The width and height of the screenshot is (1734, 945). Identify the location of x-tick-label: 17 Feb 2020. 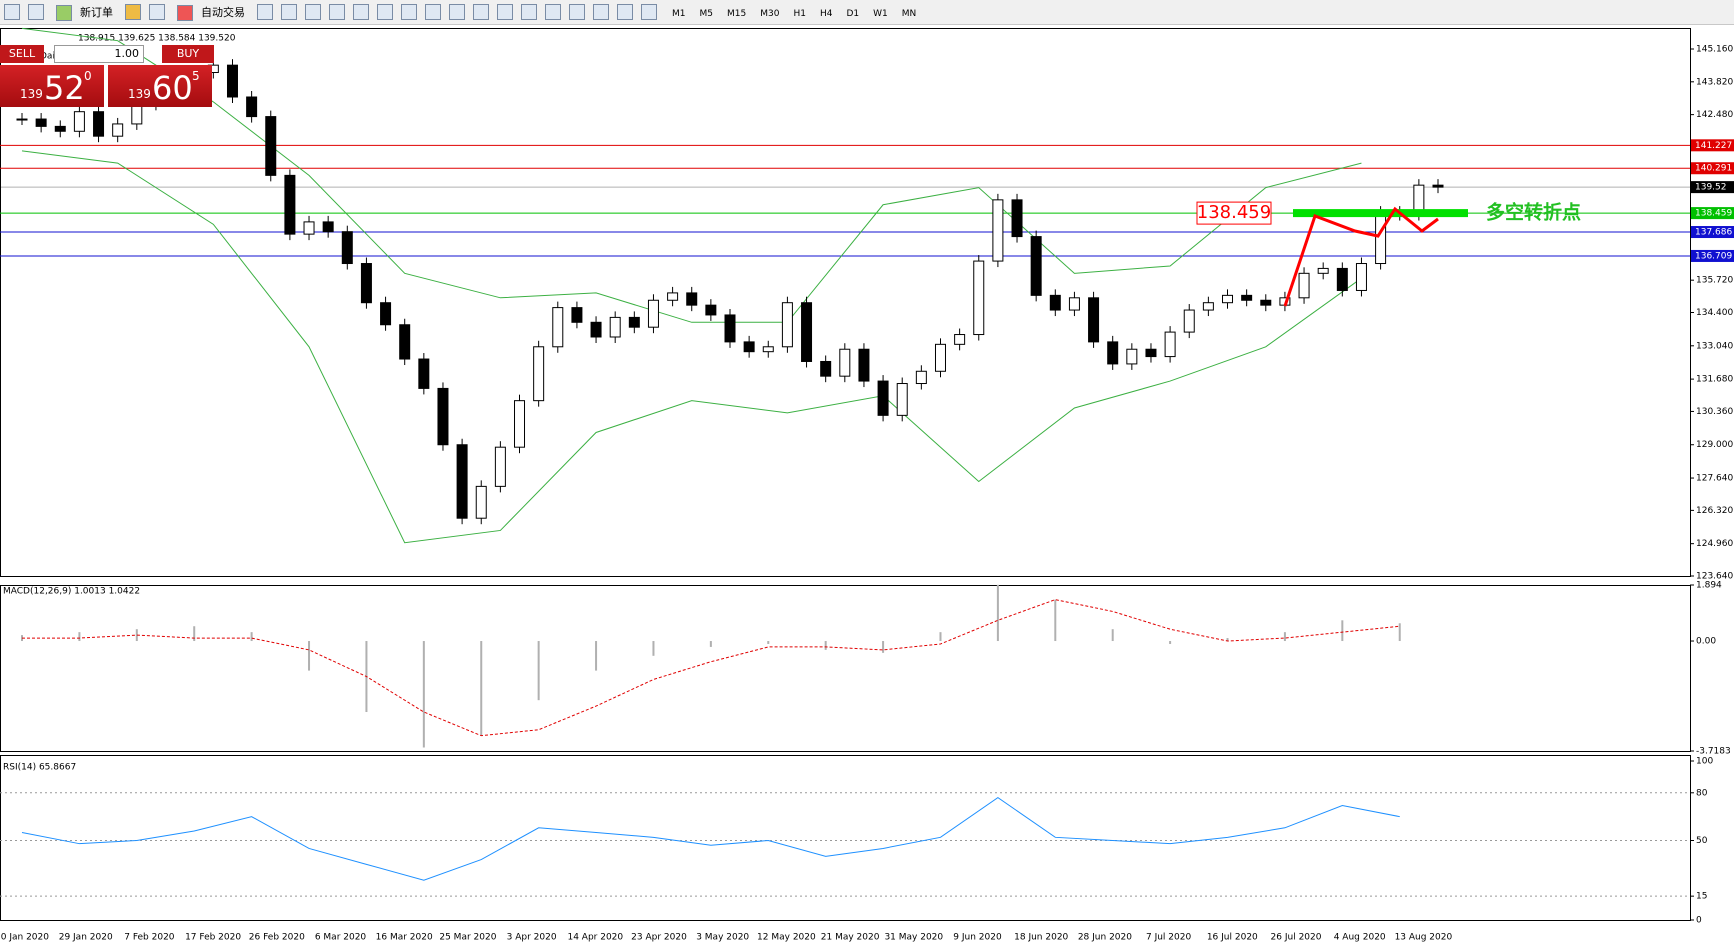
(213, 938).